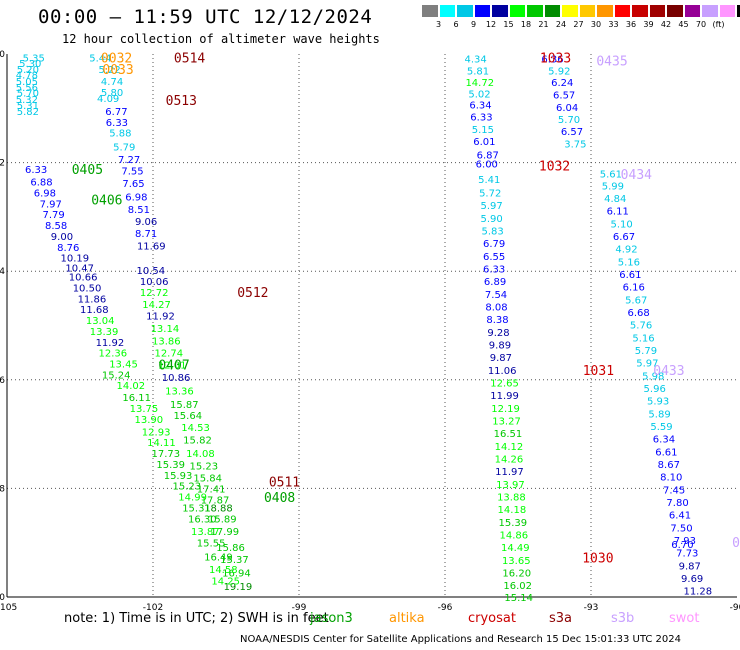 The height and width of the screenshot is (650, 740). What do you see at coordinates (735, 608) in the screenshot?
I see `x-tick-label: -90` at bounding box center [735, 608].